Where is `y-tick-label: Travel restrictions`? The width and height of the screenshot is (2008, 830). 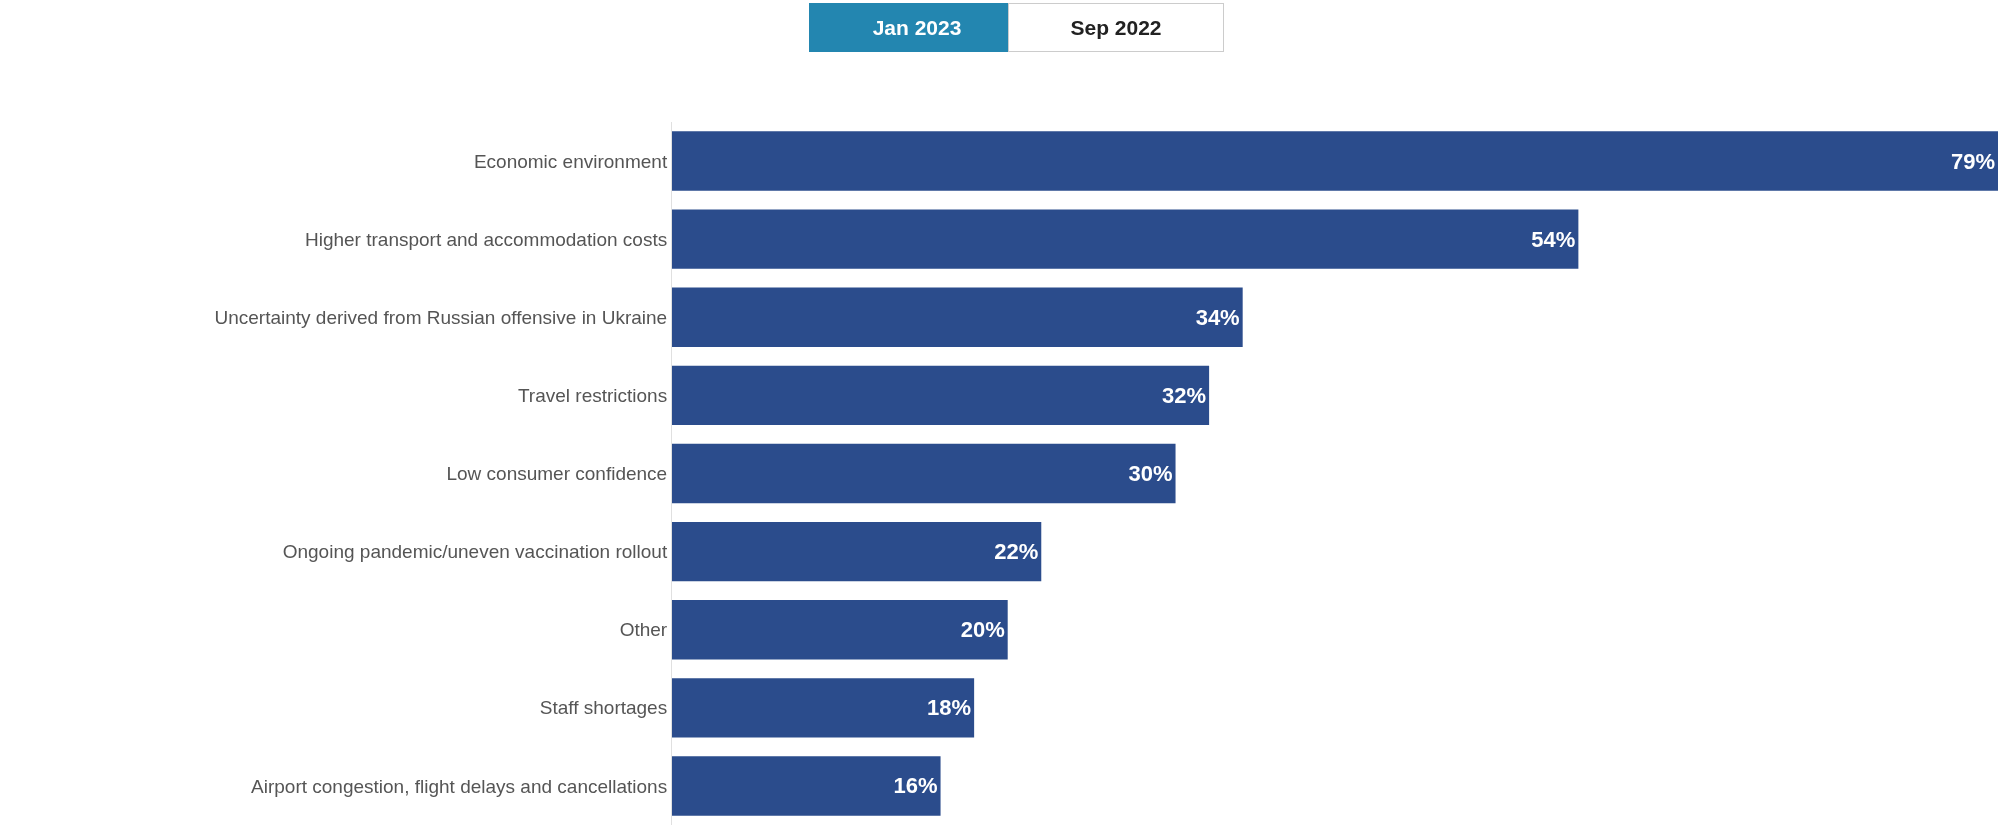
y-tick-label: Travel restrictions is located at coordinates (592, 396).